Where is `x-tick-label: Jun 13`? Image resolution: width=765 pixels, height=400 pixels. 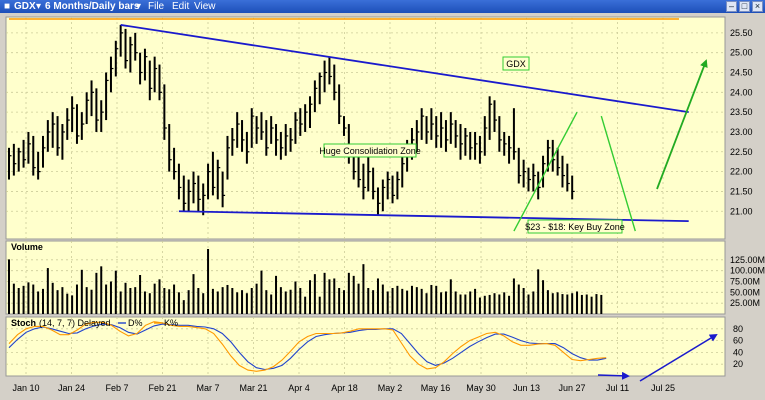
x-tick-label: Jun 13 is located at coordinates (526, 388).